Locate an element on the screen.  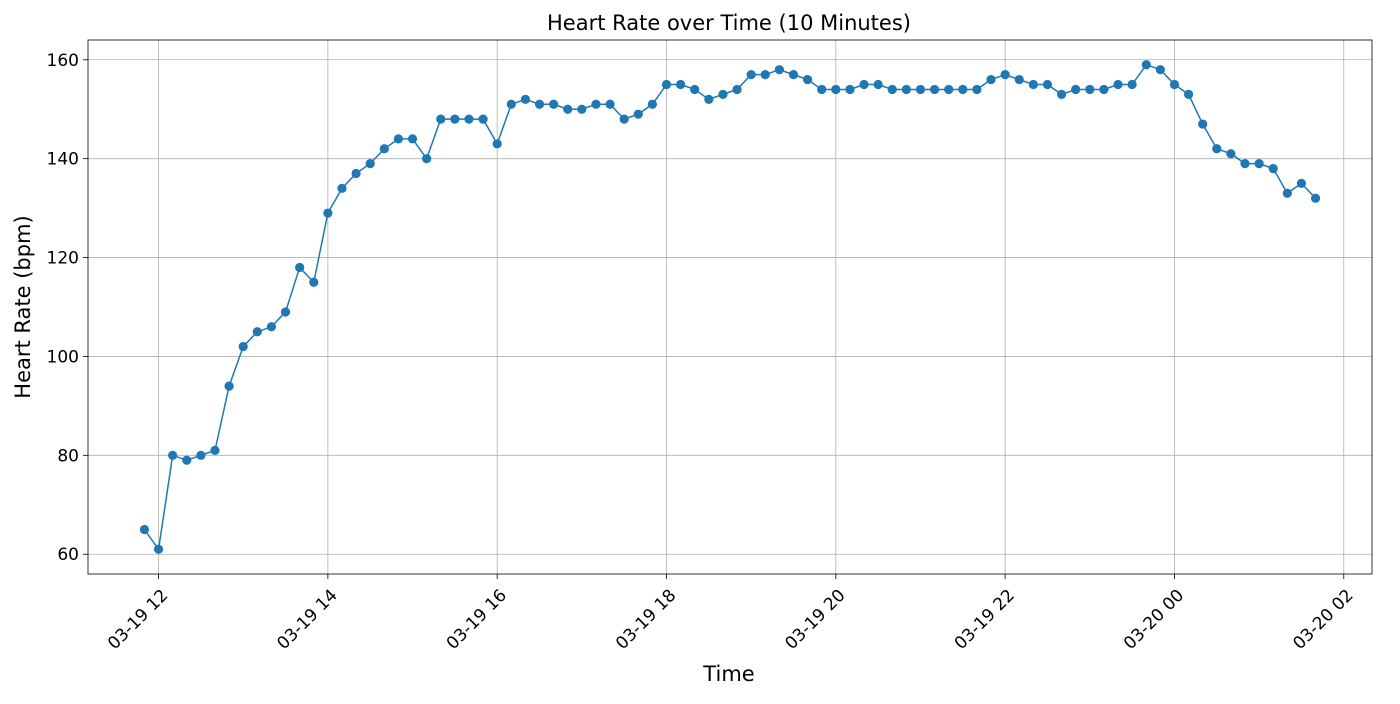
x-tick-label: 03-19 12 is located at coordinates (138, 620).